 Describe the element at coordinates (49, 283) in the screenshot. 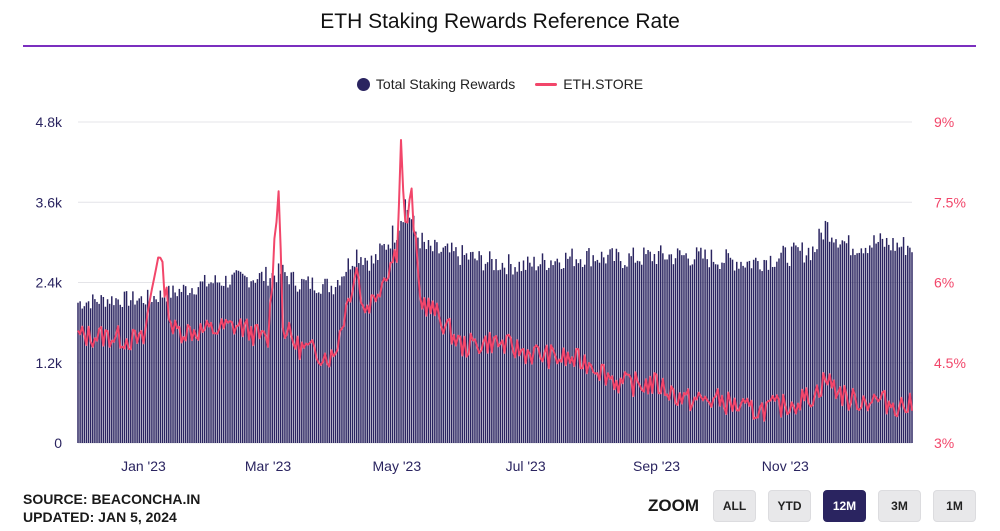

I see `left-axis-tick-label: 2.4k` at that location.